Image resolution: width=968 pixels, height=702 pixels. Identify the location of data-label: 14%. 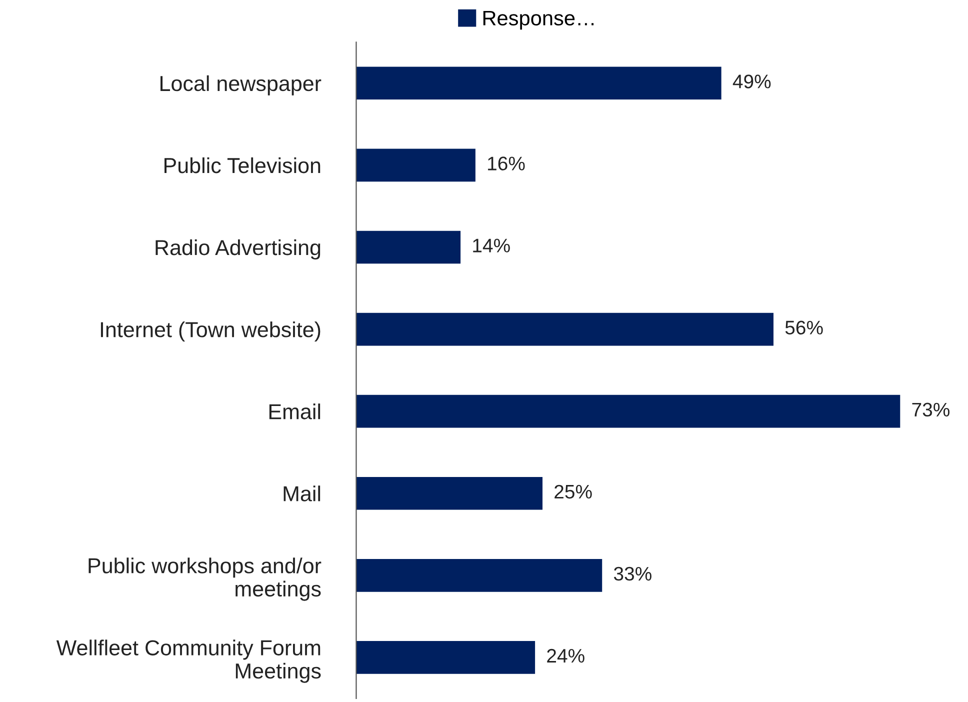
(491, 245).